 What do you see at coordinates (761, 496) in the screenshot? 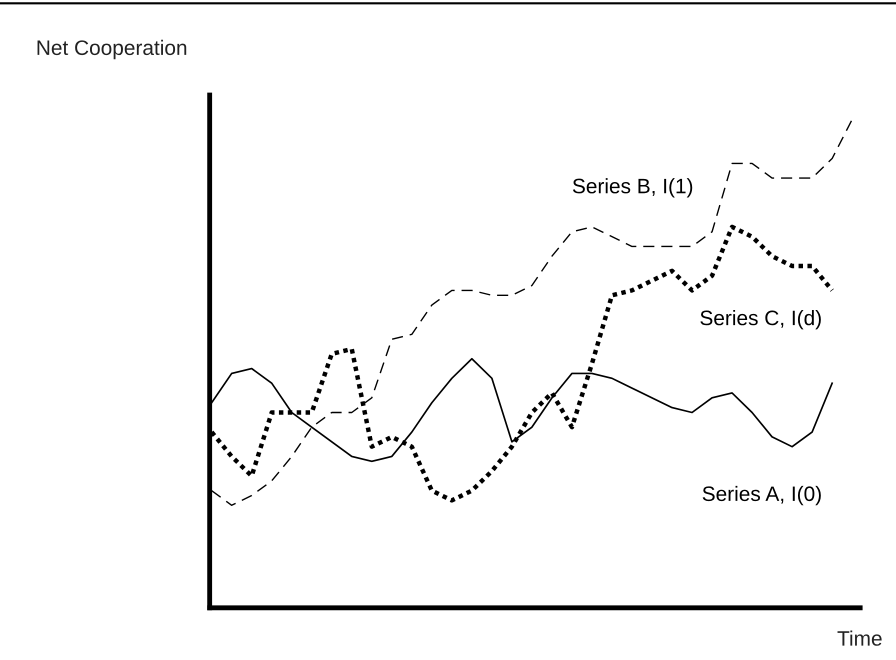
I see `text: Series A, I(0)` at bounding box center [761, 496].